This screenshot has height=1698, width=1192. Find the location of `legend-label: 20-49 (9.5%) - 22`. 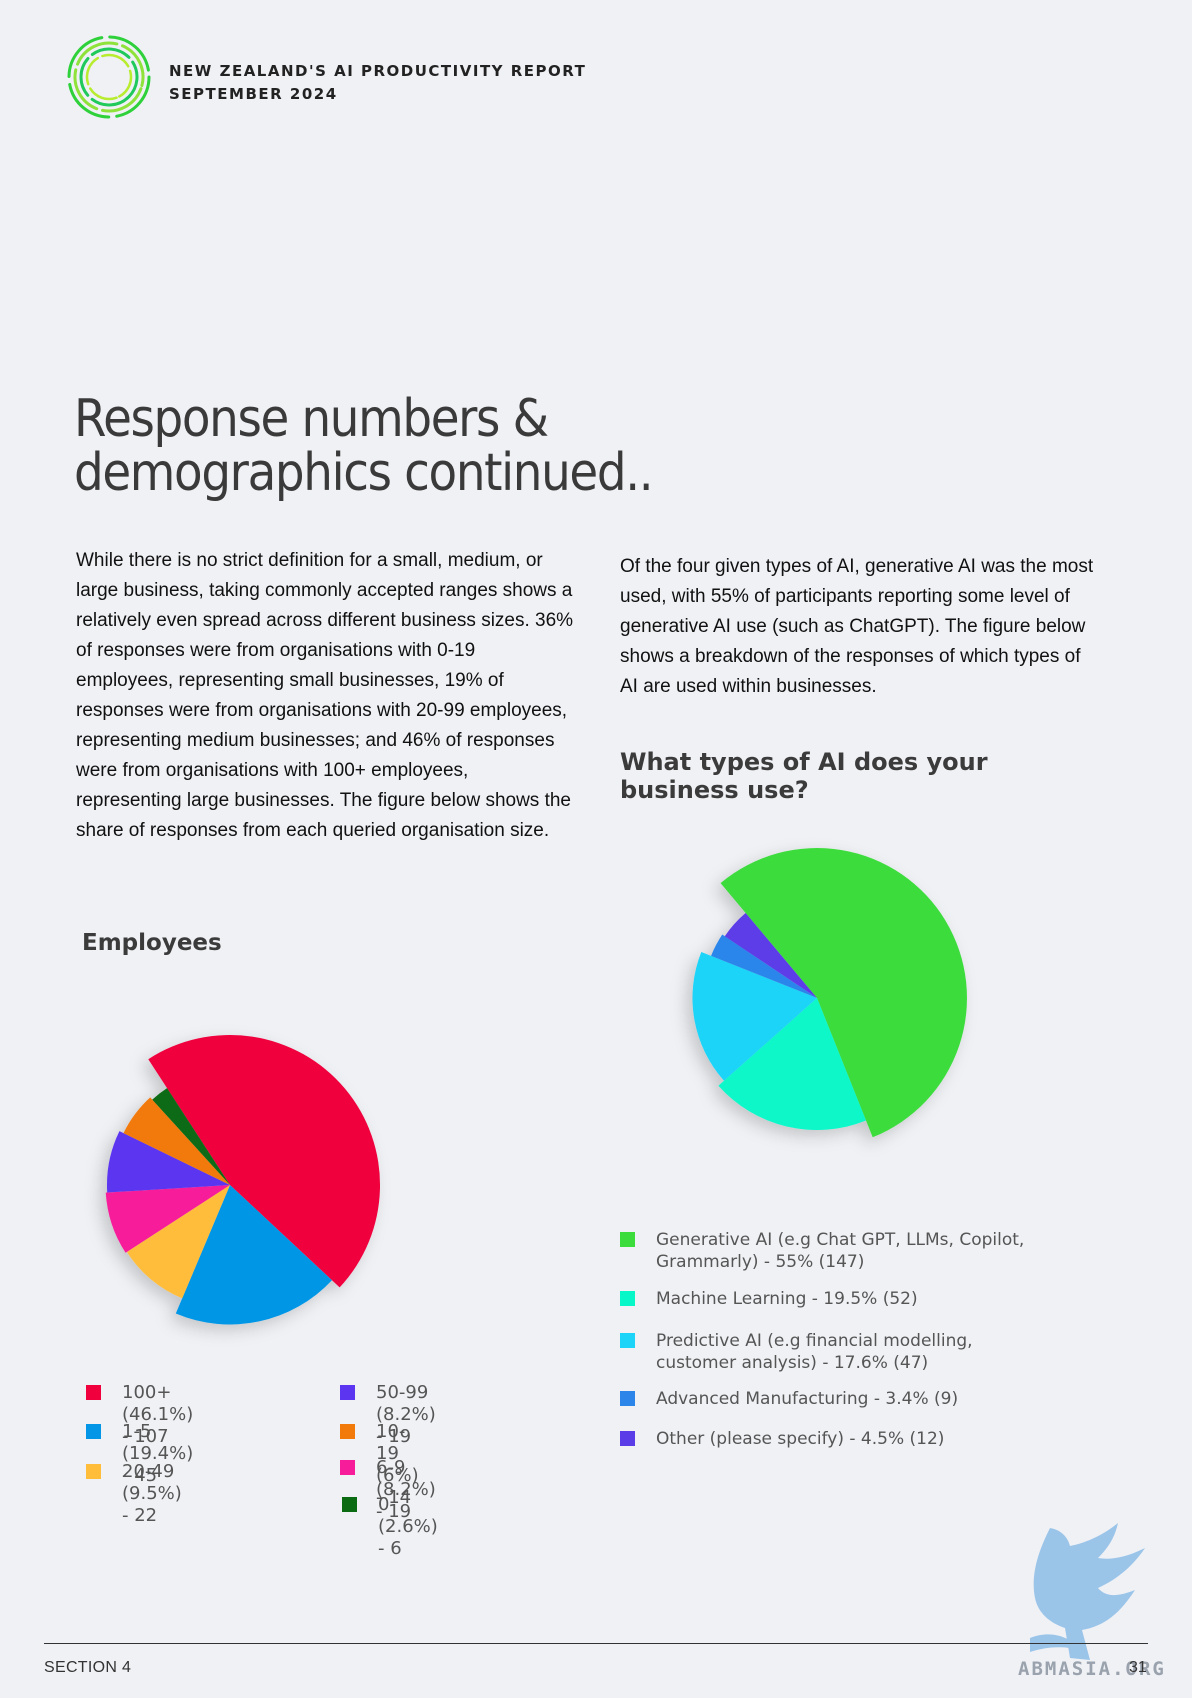

legend-label: 20-49 (9.5%) - 22 is located at coordinates (152, 1493).